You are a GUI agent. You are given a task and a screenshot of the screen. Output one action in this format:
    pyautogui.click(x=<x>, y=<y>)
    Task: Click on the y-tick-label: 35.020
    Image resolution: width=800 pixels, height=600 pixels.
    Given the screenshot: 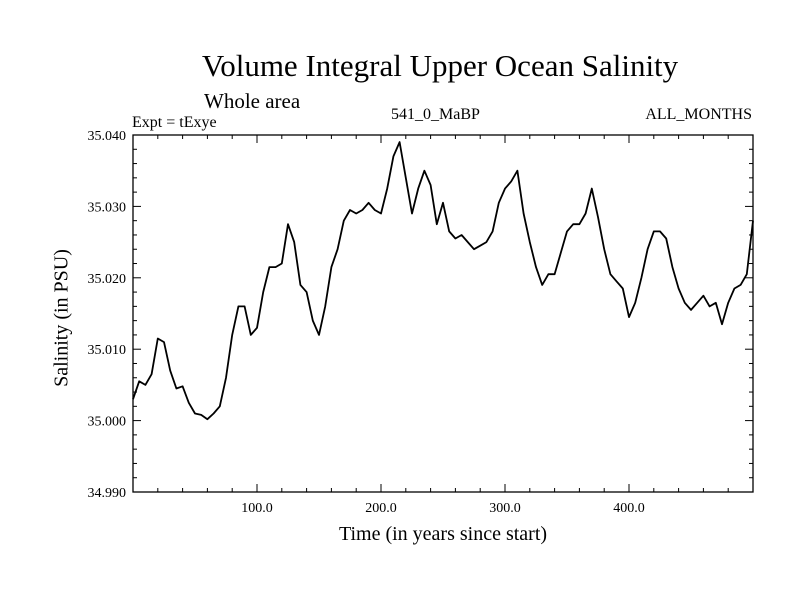 What is the action you would take?
    pyautogui.click(x=107, y=279)
    